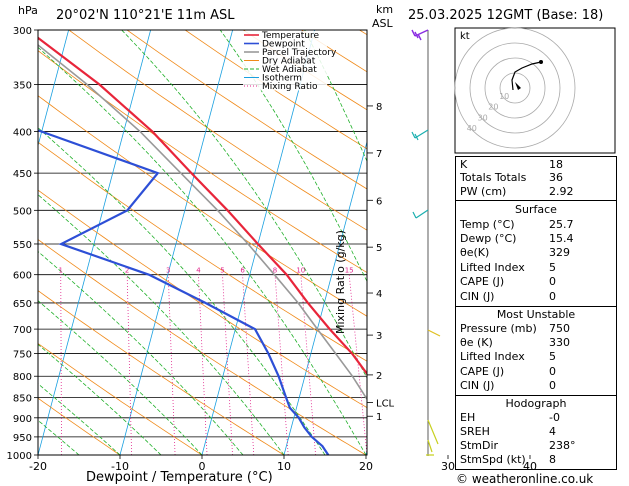 This screenshot has width=629, height=486. Describe the element at coordinates (284, 466) in the screenshot. I see `temperature-tick-label: 10` at that location.